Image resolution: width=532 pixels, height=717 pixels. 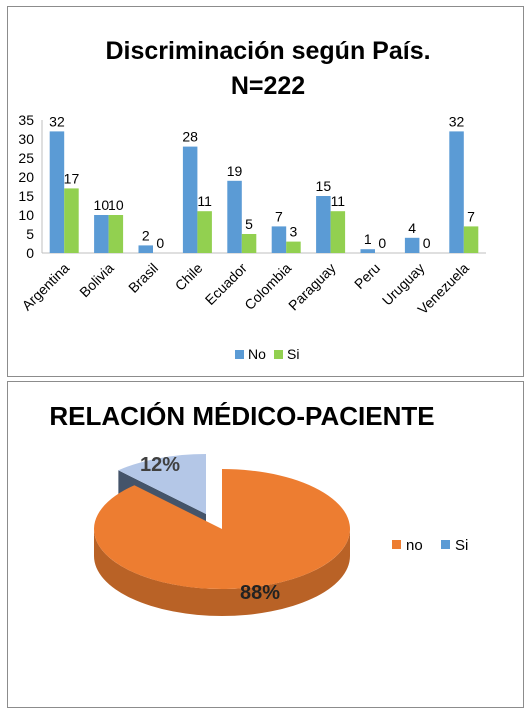 What do you see at coordinates (279, 239) in the screenshot?
I see `bar-no-colombia` at bounding box center [279, 239].